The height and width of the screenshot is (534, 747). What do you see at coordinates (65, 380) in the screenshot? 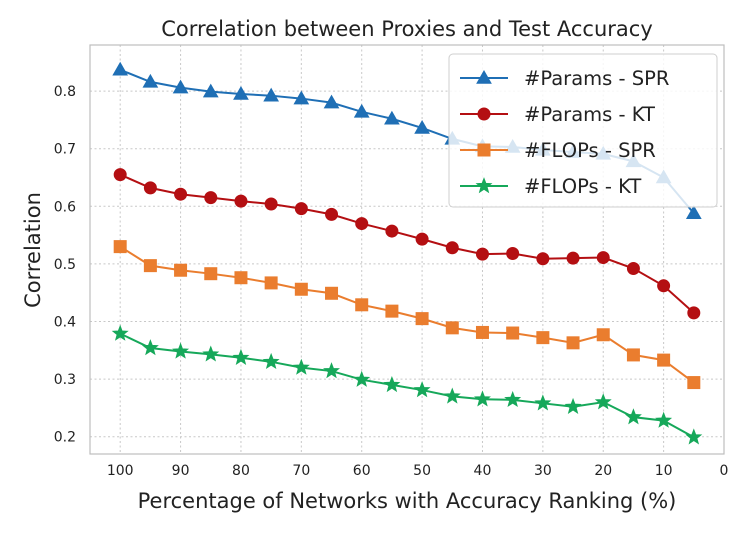
I see `y-tick-label: 0.3` at bounding box center [65, 380].